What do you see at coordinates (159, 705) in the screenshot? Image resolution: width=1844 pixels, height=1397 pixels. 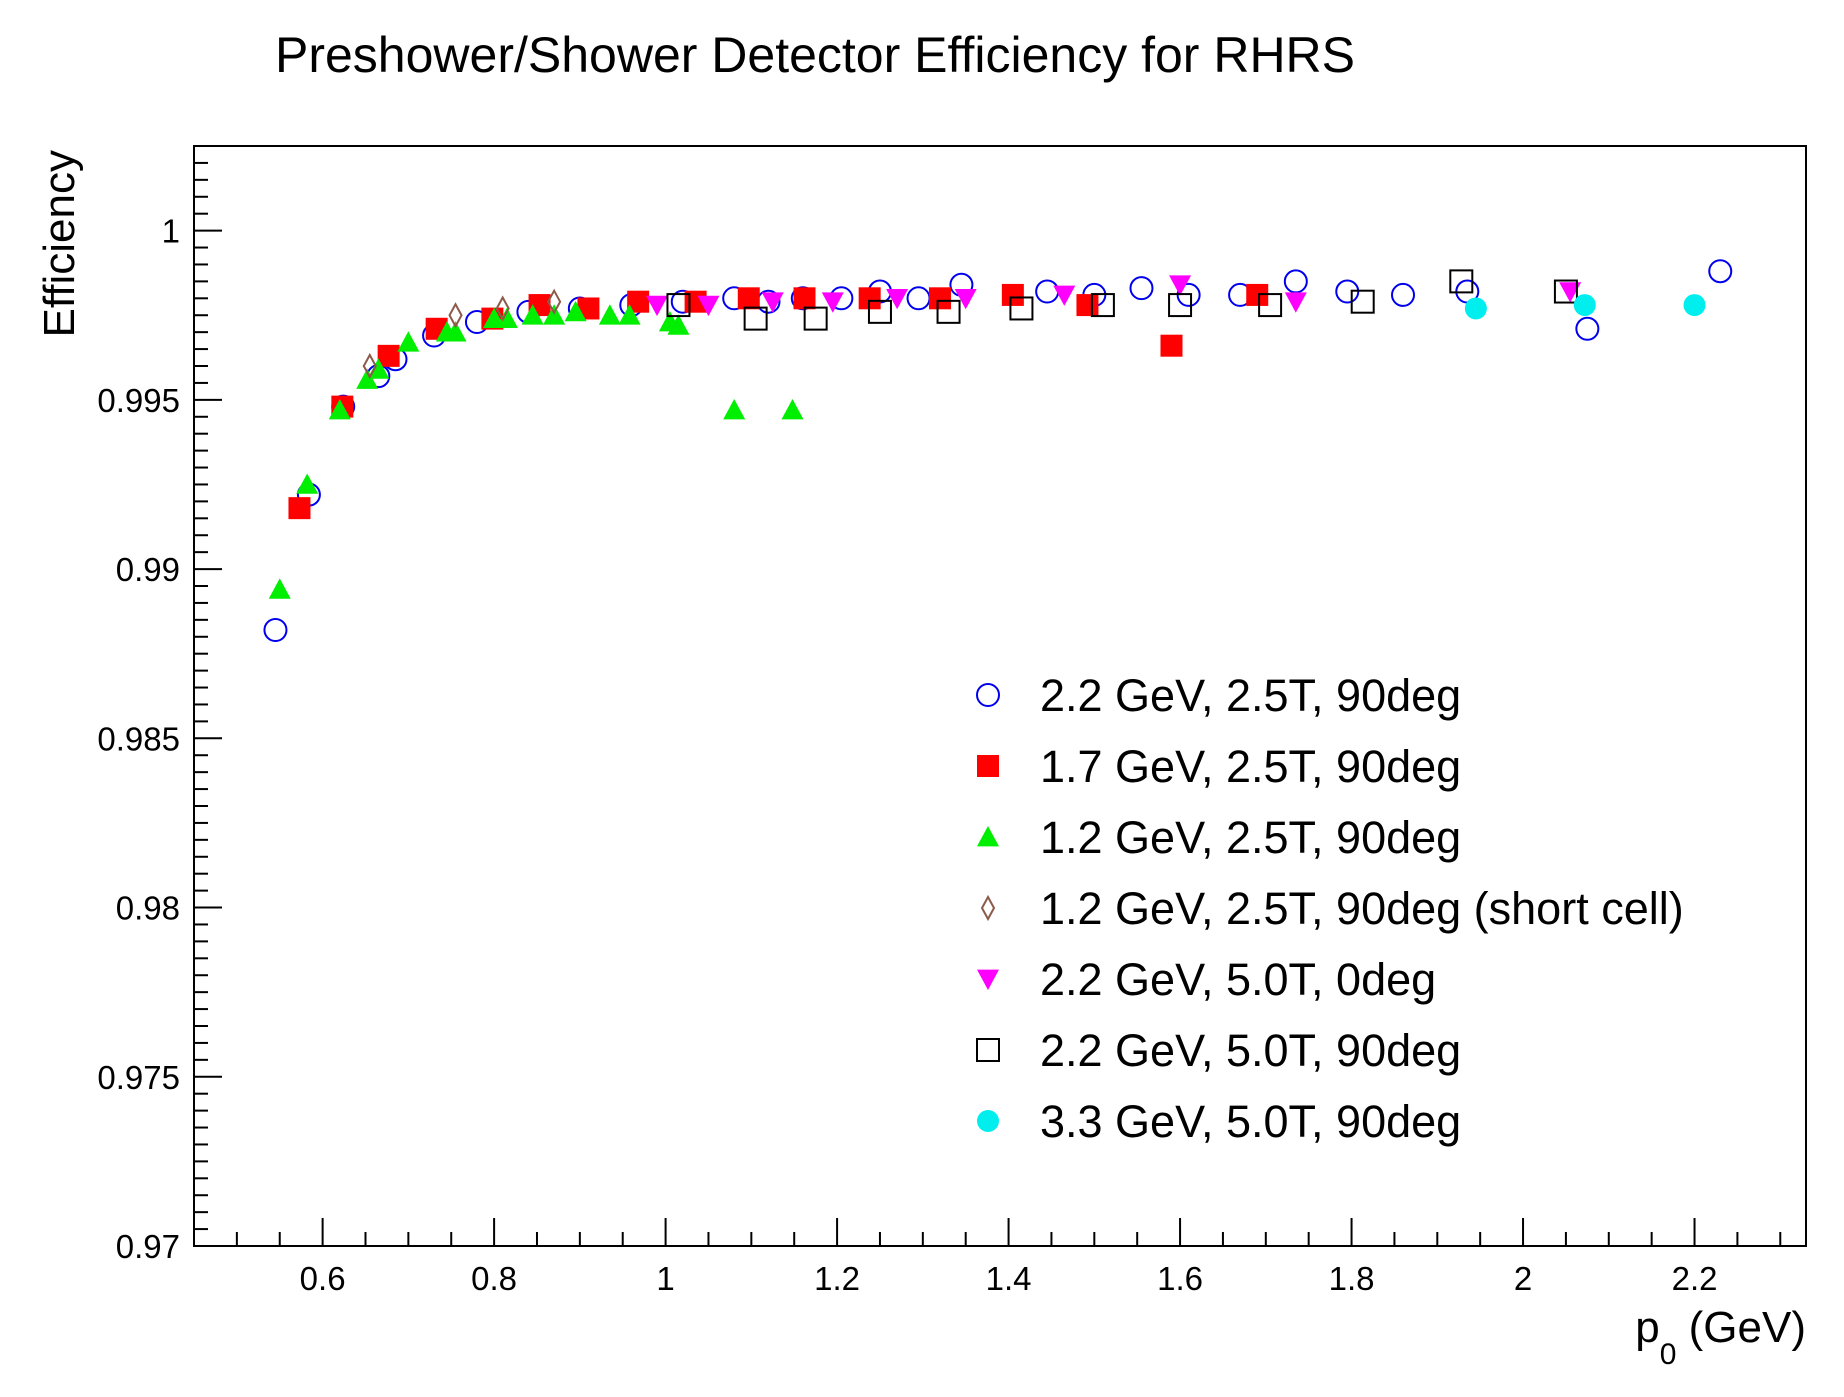 I see `y-axis: 0.97 0.975 0.98 0.985 0.99 0.995 1` at bounding box center [159, 705].